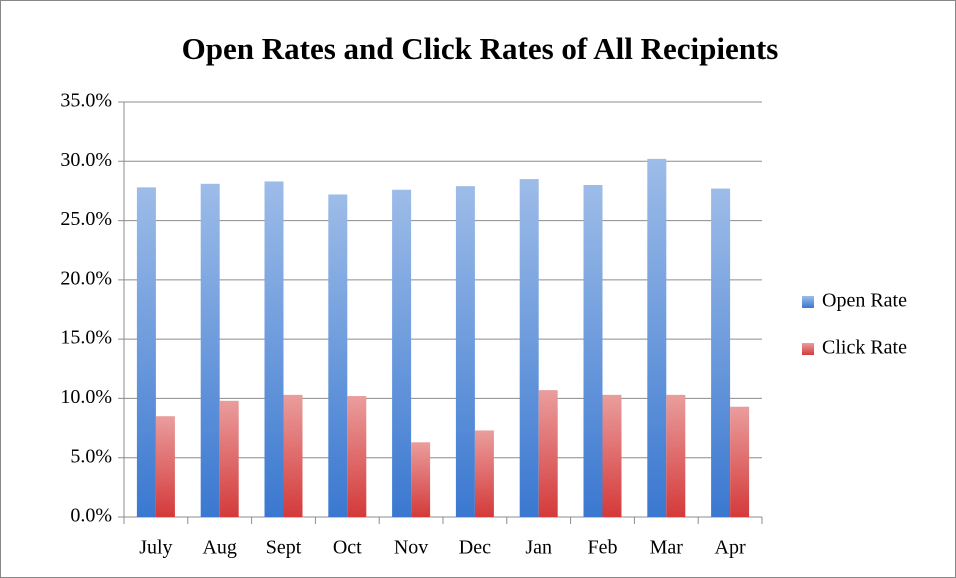 Image resolution: width=956 pixels, height=578 pixels. Describe the element at coordinates (730, 548) in the screenshot. I see `x-tick-label: Apr` at that location.